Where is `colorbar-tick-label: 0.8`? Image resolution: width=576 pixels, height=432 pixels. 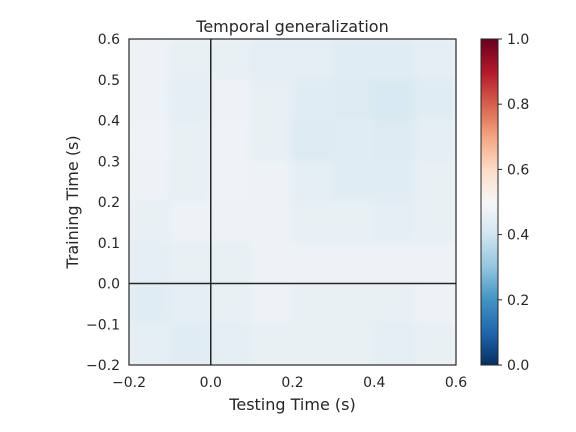
colorbar-tick-label: 0.8 is located at coordinates (518, 105).